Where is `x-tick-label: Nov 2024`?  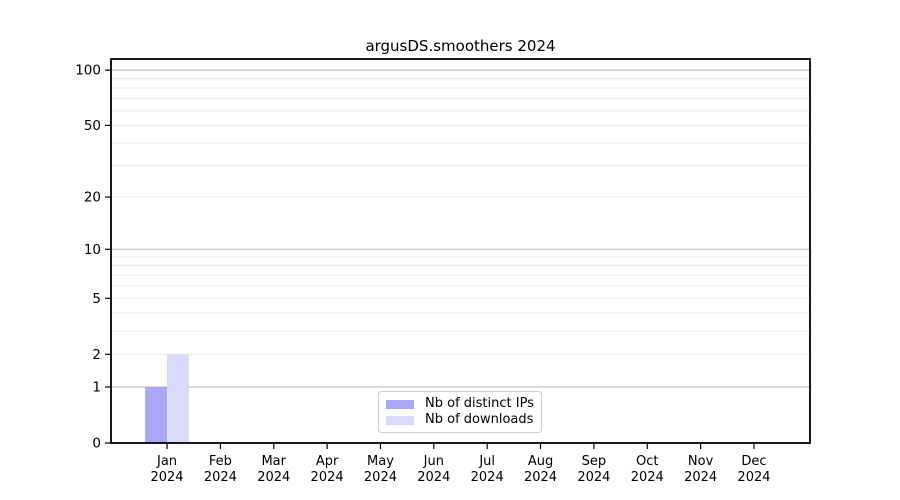
x-tick-label: Nov 2024 is located at coordinates (700, 469).